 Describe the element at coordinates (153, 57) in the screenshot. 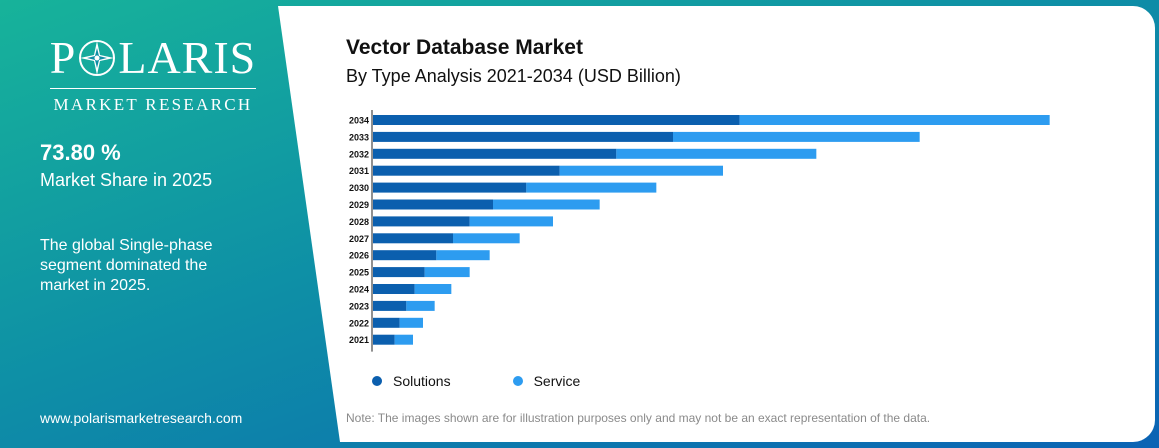

I see `logo-wordmark: P LARIS` at that location.